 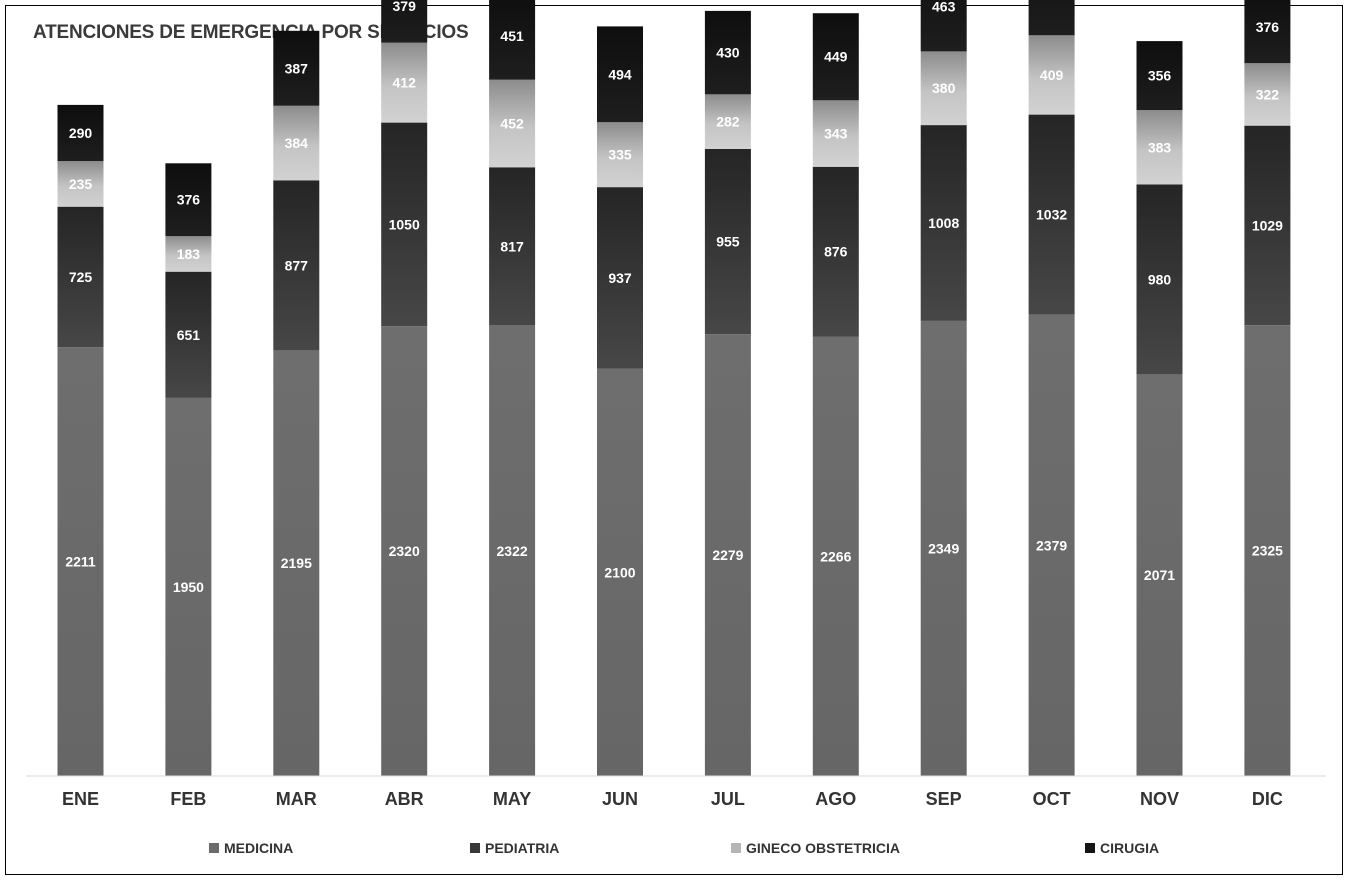 I want to click on data-label-pediatria-ago: 876, so click(x=836, y=252).